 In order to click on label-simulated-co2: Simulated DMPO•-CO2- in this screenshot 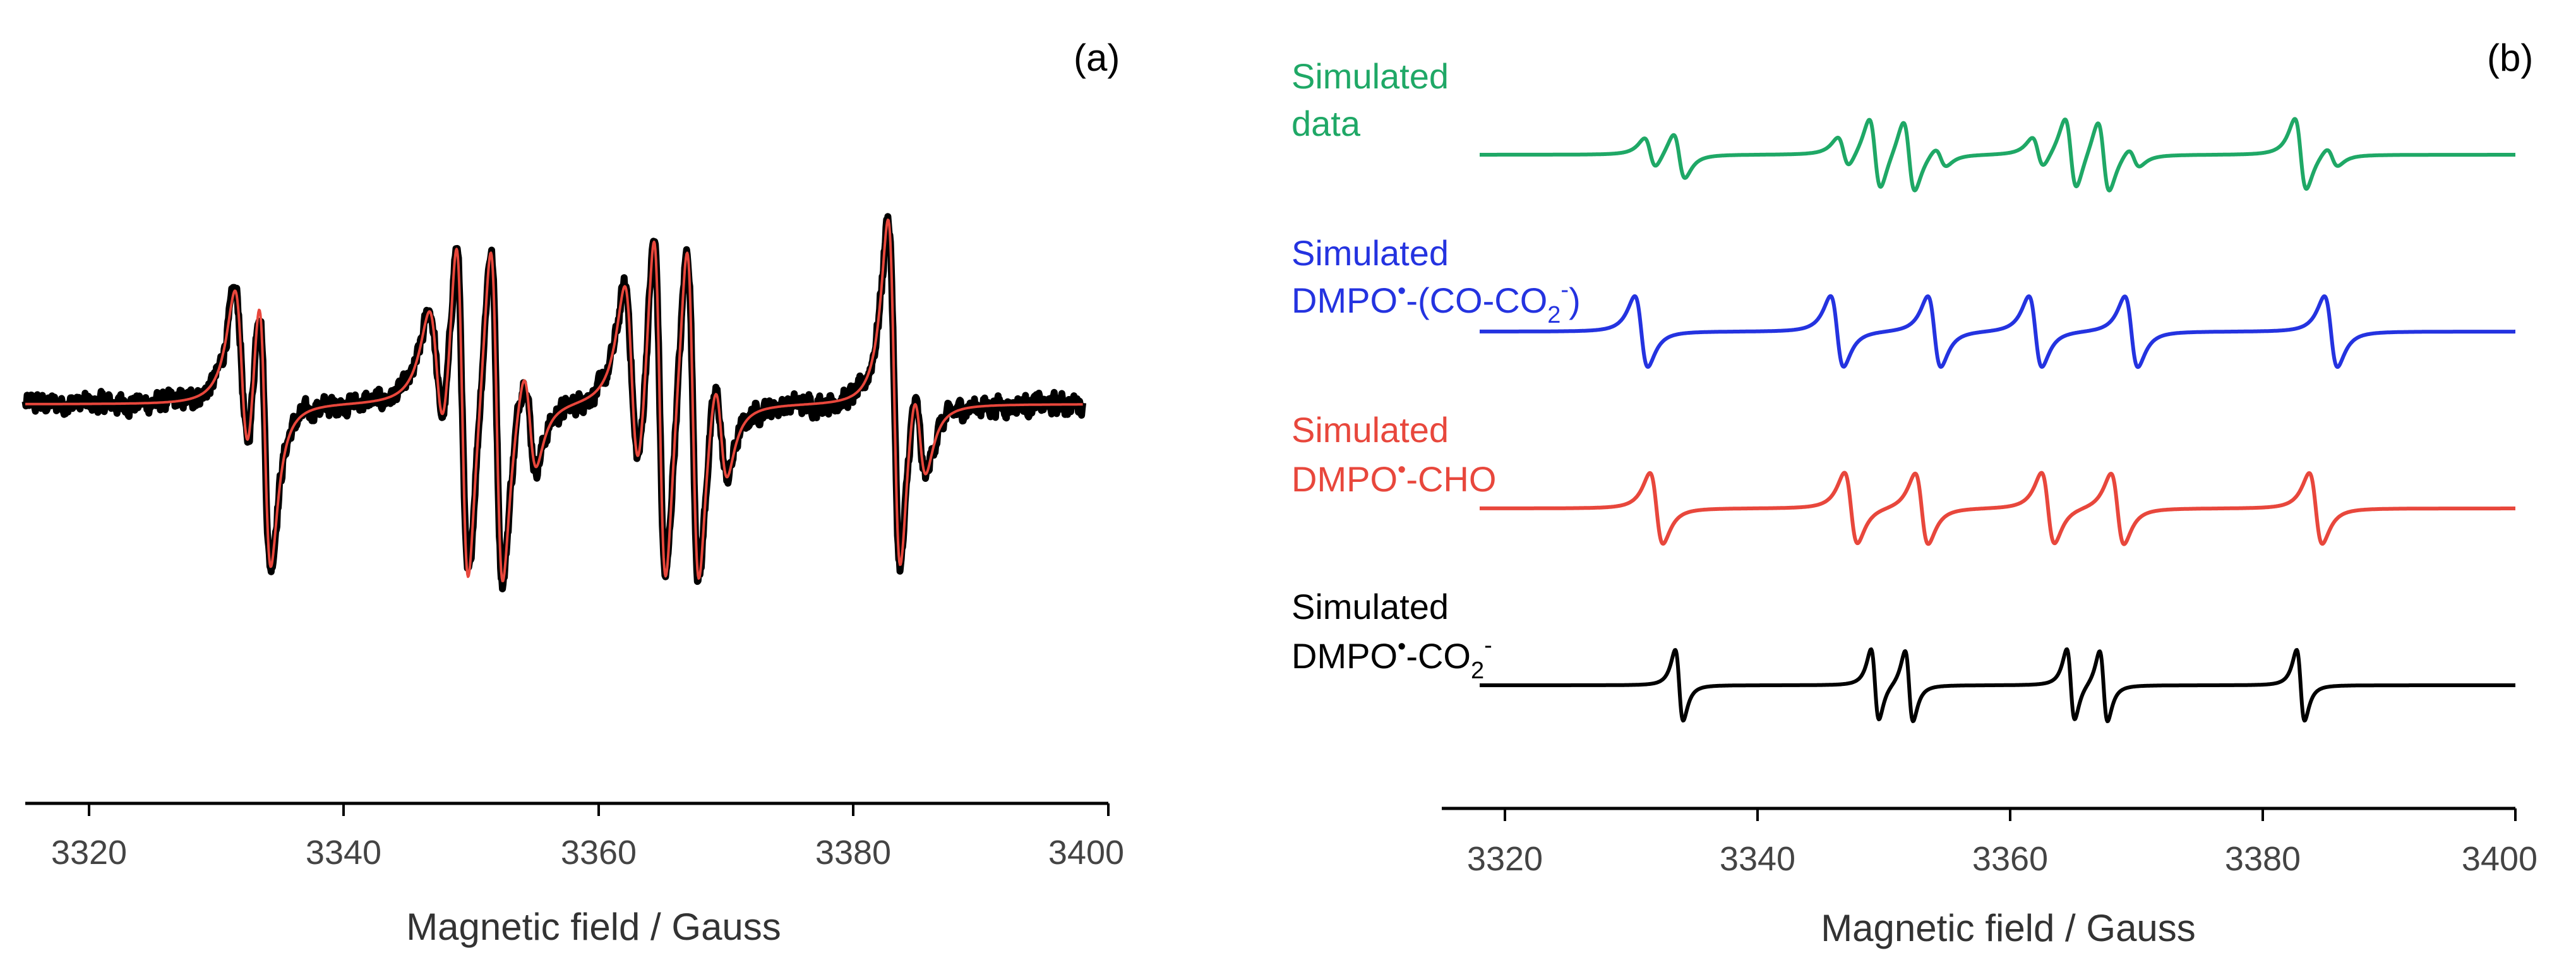, I will do `click(1391, 635)`.